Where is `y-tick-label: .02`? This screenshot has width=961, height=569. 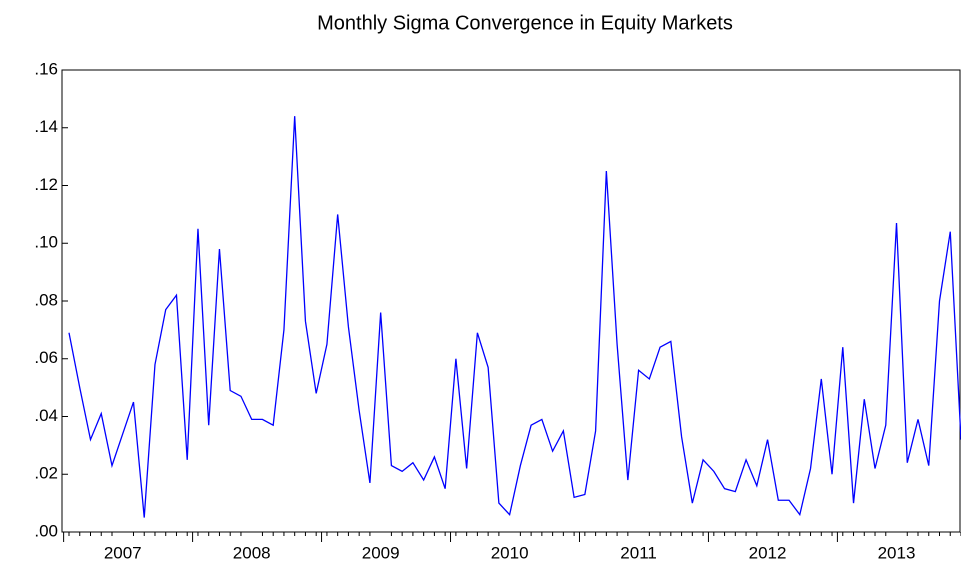 y-tick-label: .02 is located at coordinates (46, 473).